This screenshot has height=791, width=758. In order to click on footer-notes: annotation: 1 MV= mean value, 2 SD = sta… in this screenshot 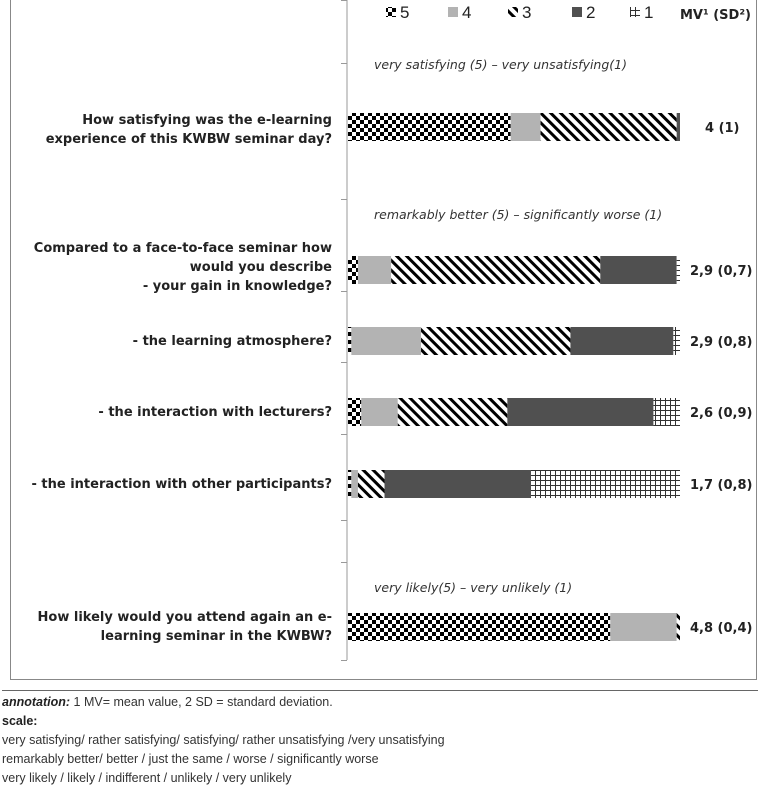, I will do `click(380, 739)`.